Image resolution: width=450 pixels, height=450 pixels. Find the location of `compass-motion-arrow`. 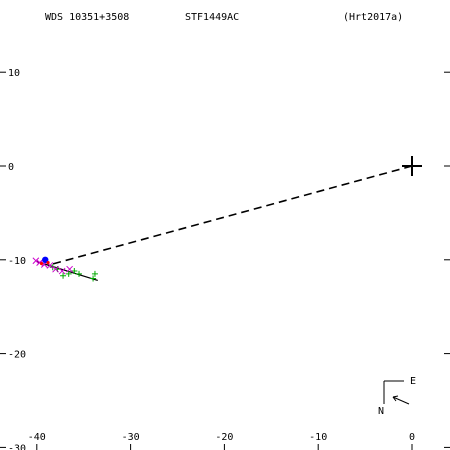

compass-motion-arrow is located at coordinates (401, 400).